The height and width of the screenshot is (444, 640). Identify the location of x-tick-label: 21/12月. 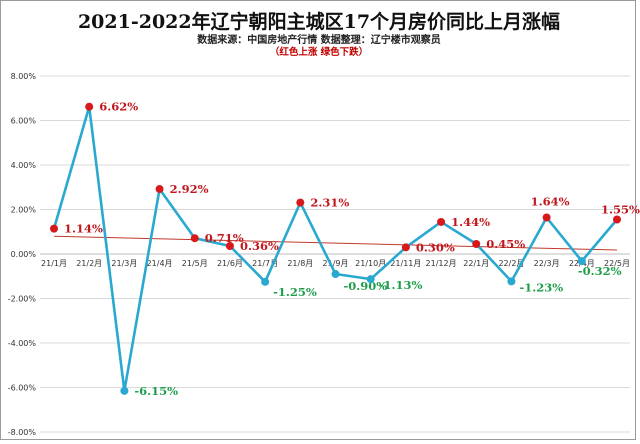
(441, 263).